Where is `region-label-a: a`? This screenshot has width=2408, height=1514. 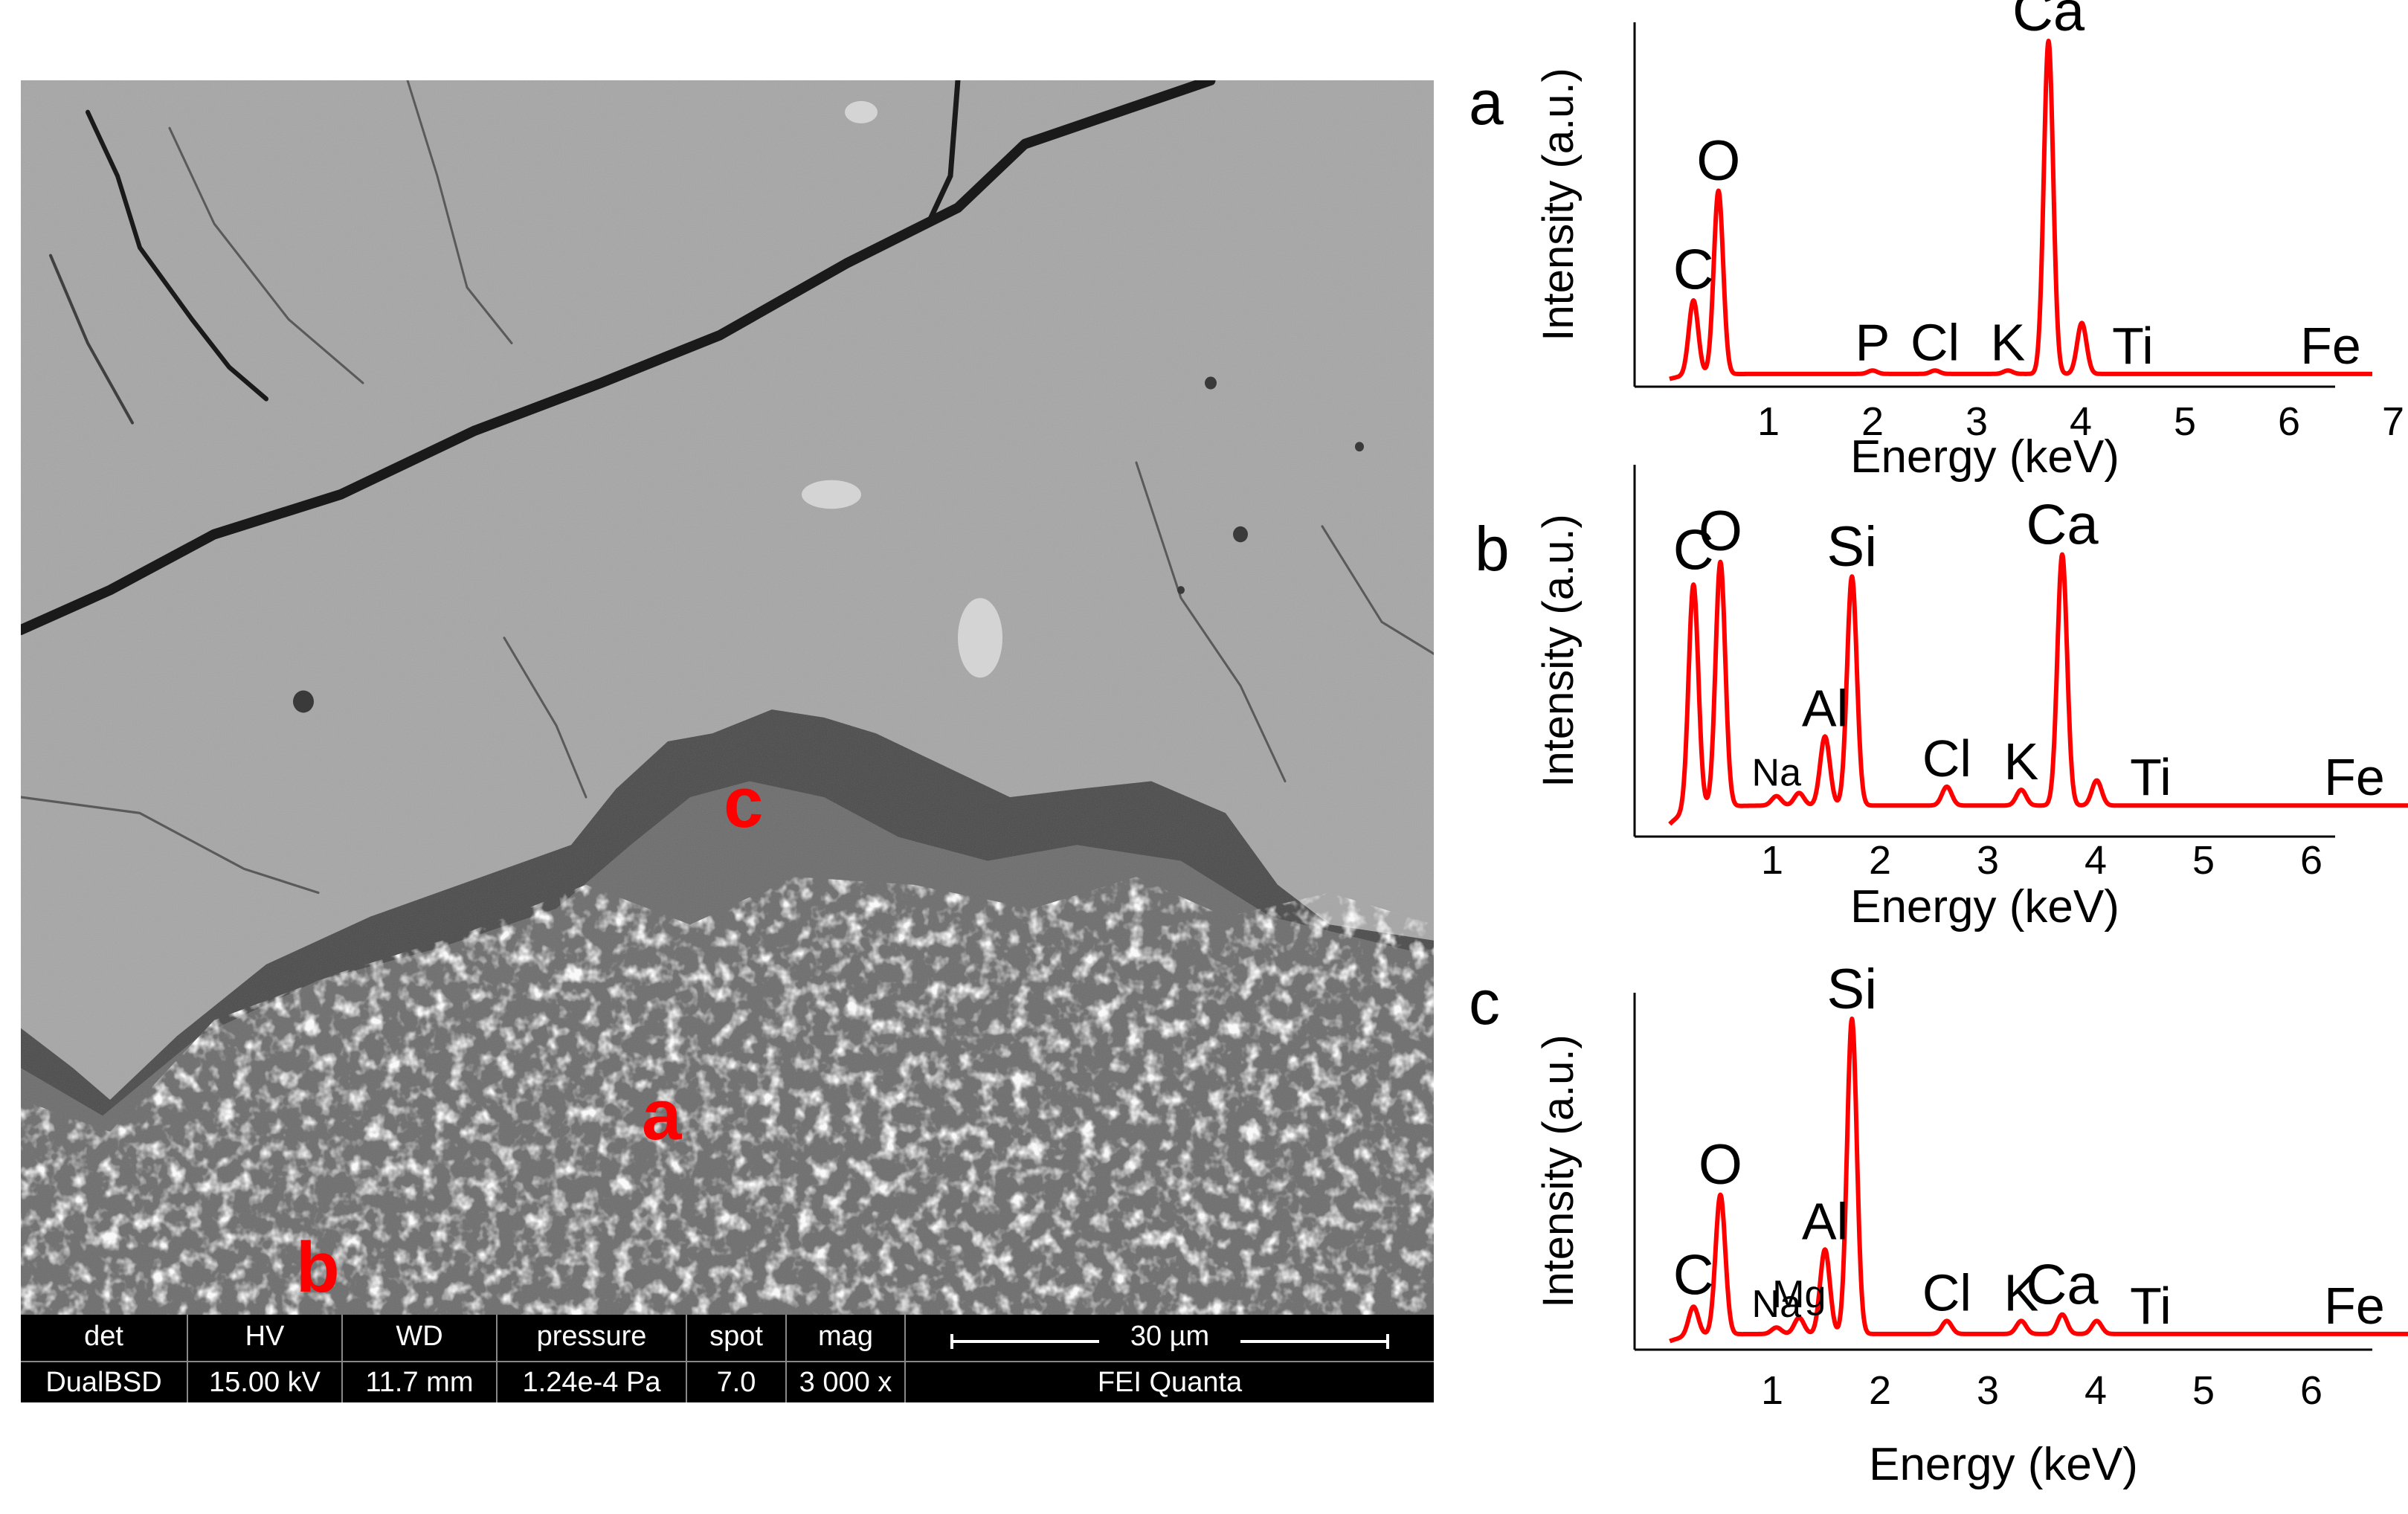
region-label-a: a is located at coordinates (662, 1115).